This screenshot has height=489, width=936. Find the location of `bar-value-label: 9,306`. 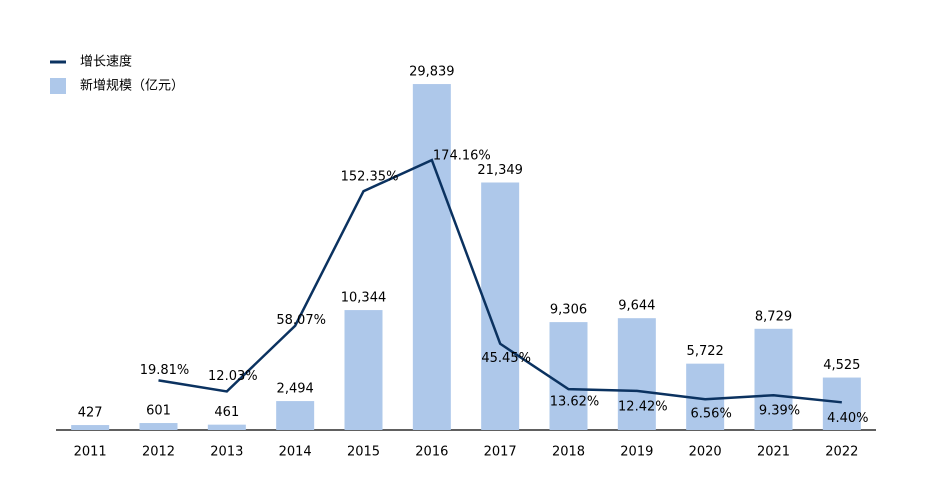

bar-value-label: 9,306 is located at coordinates (568, 310).